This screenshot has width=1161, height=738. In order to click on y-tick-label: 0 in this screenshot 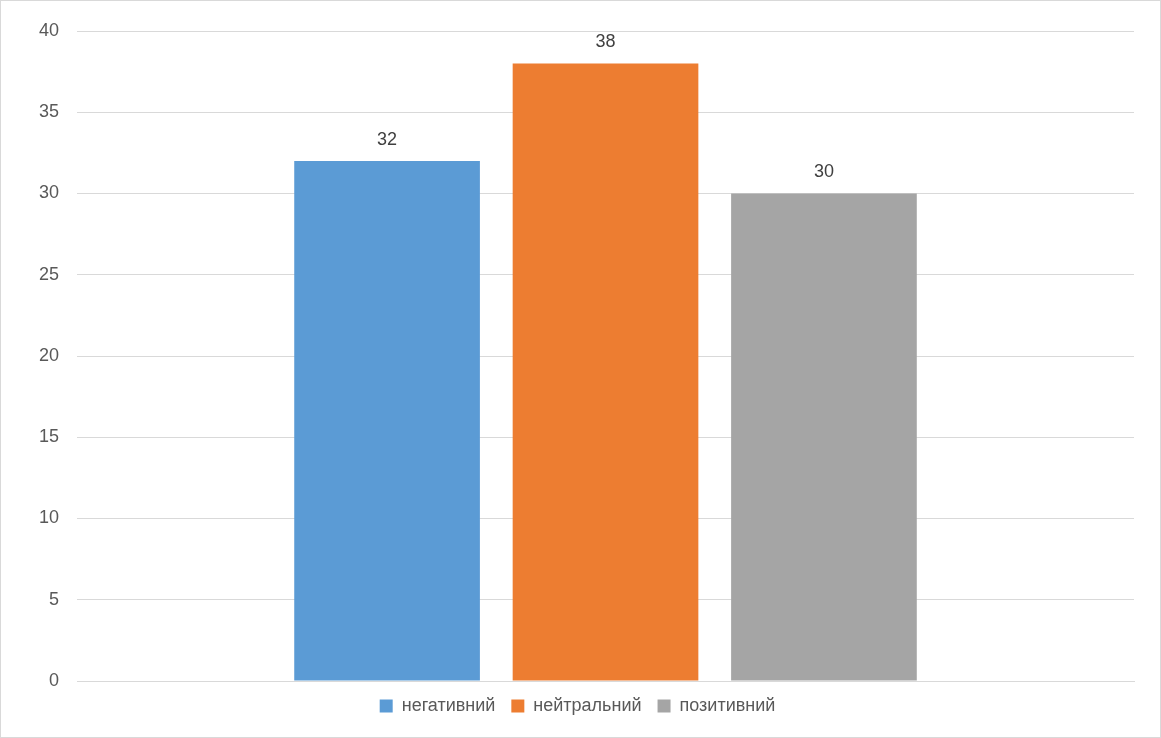, I will do `click(54, 679)`.